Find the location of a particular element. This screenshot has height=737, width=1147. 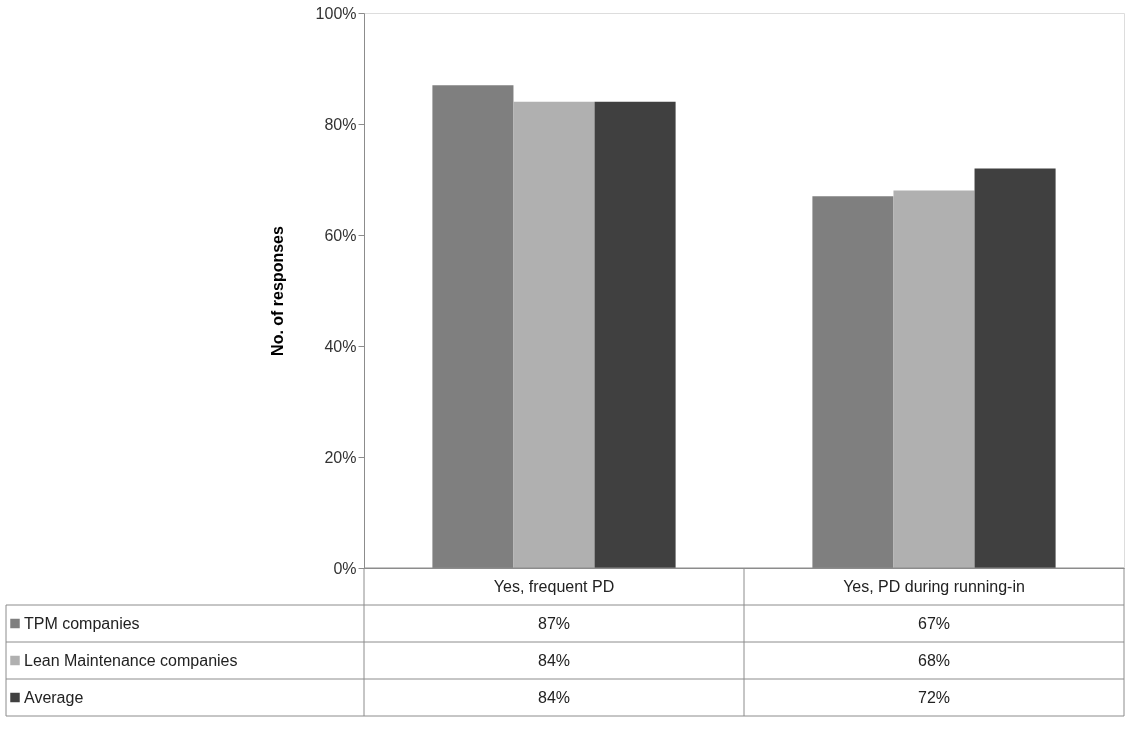

y-tick-label: 100% is located at coordinates (336, 13).